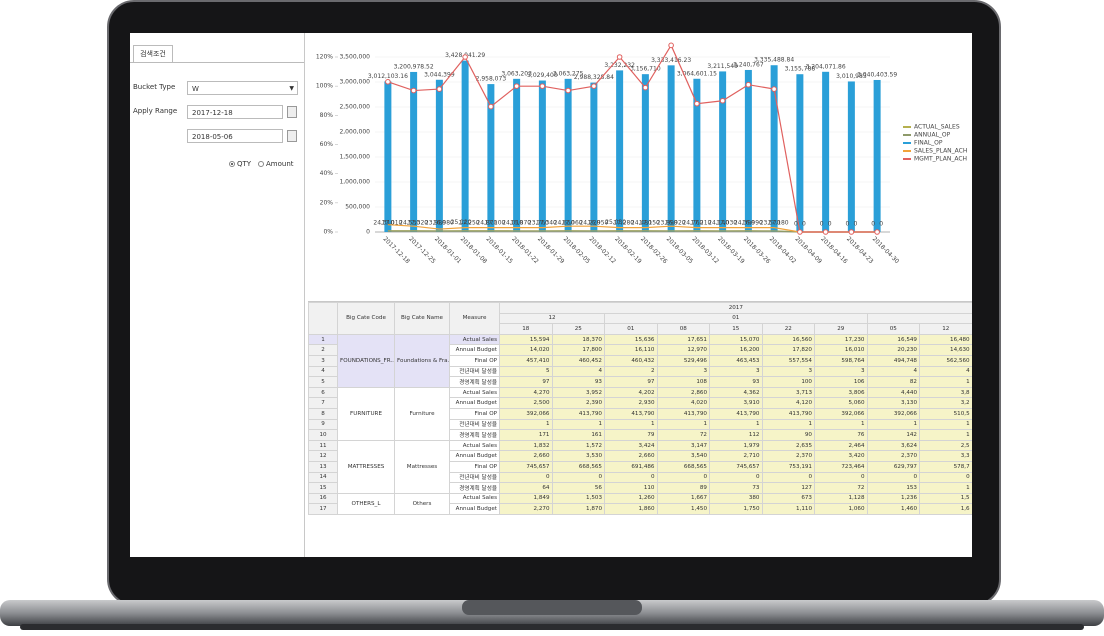  What do you see at coordinates (736, 498) in the screenshot?
I see `value-cell: 380` at bounding box center [736, 498].